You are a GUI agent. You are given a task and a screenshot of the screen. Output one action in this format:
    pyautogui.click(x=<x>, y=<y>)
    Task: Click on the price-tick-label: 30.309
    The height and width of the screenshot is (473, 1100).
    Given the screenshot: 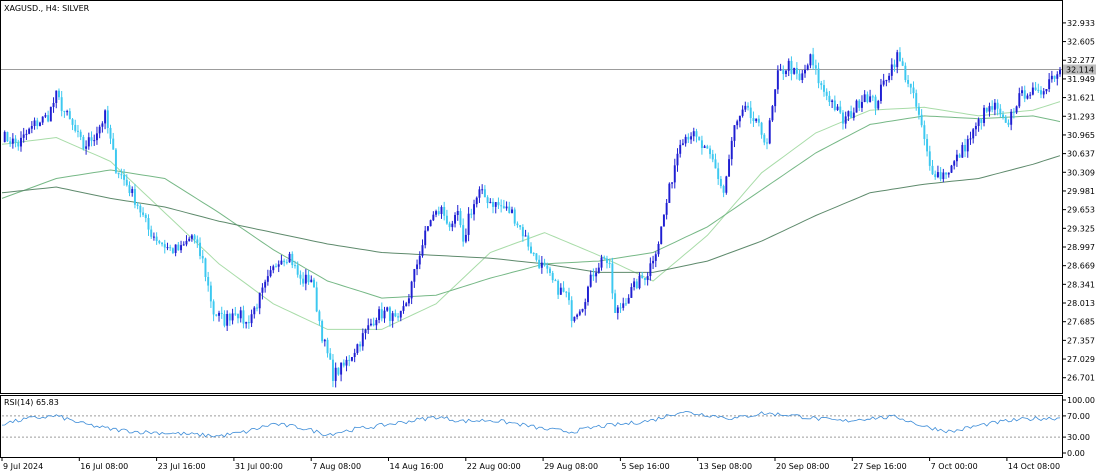 What is the action you would take?
    pyautogui.click(x=1081, y=172)
    